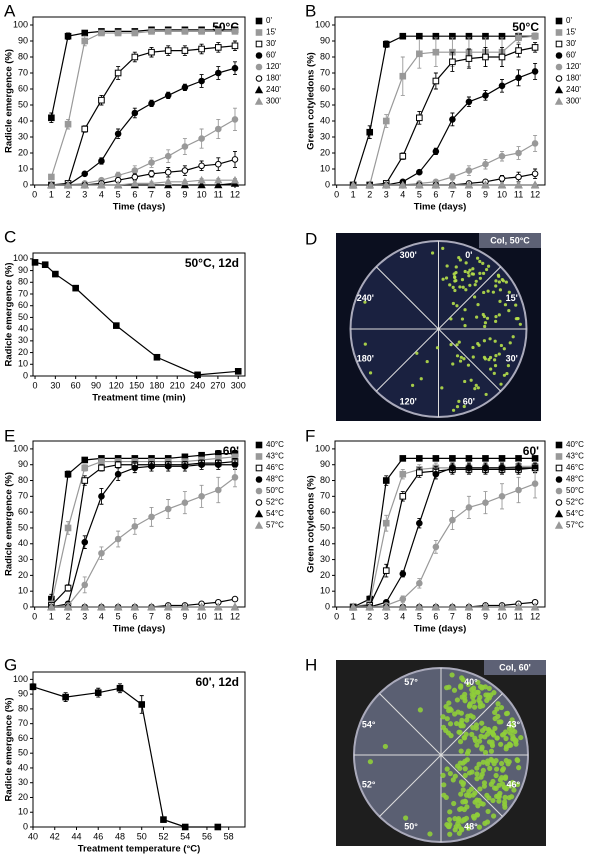 The height and width of the screenshot is (857, 600). I want to click on x-tick-label: 40, so click(33, 836).